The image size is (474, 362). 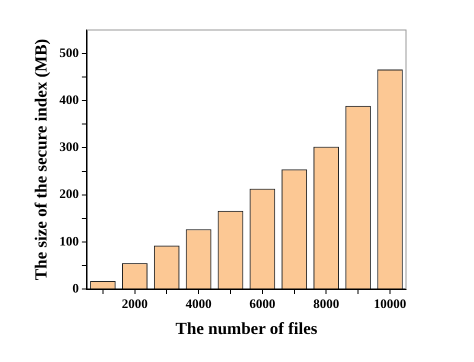 What do you see at coordinates (135, 304) in the screenshot?
I see `x-tick-label: 2000` at bounding box center [135, 304].